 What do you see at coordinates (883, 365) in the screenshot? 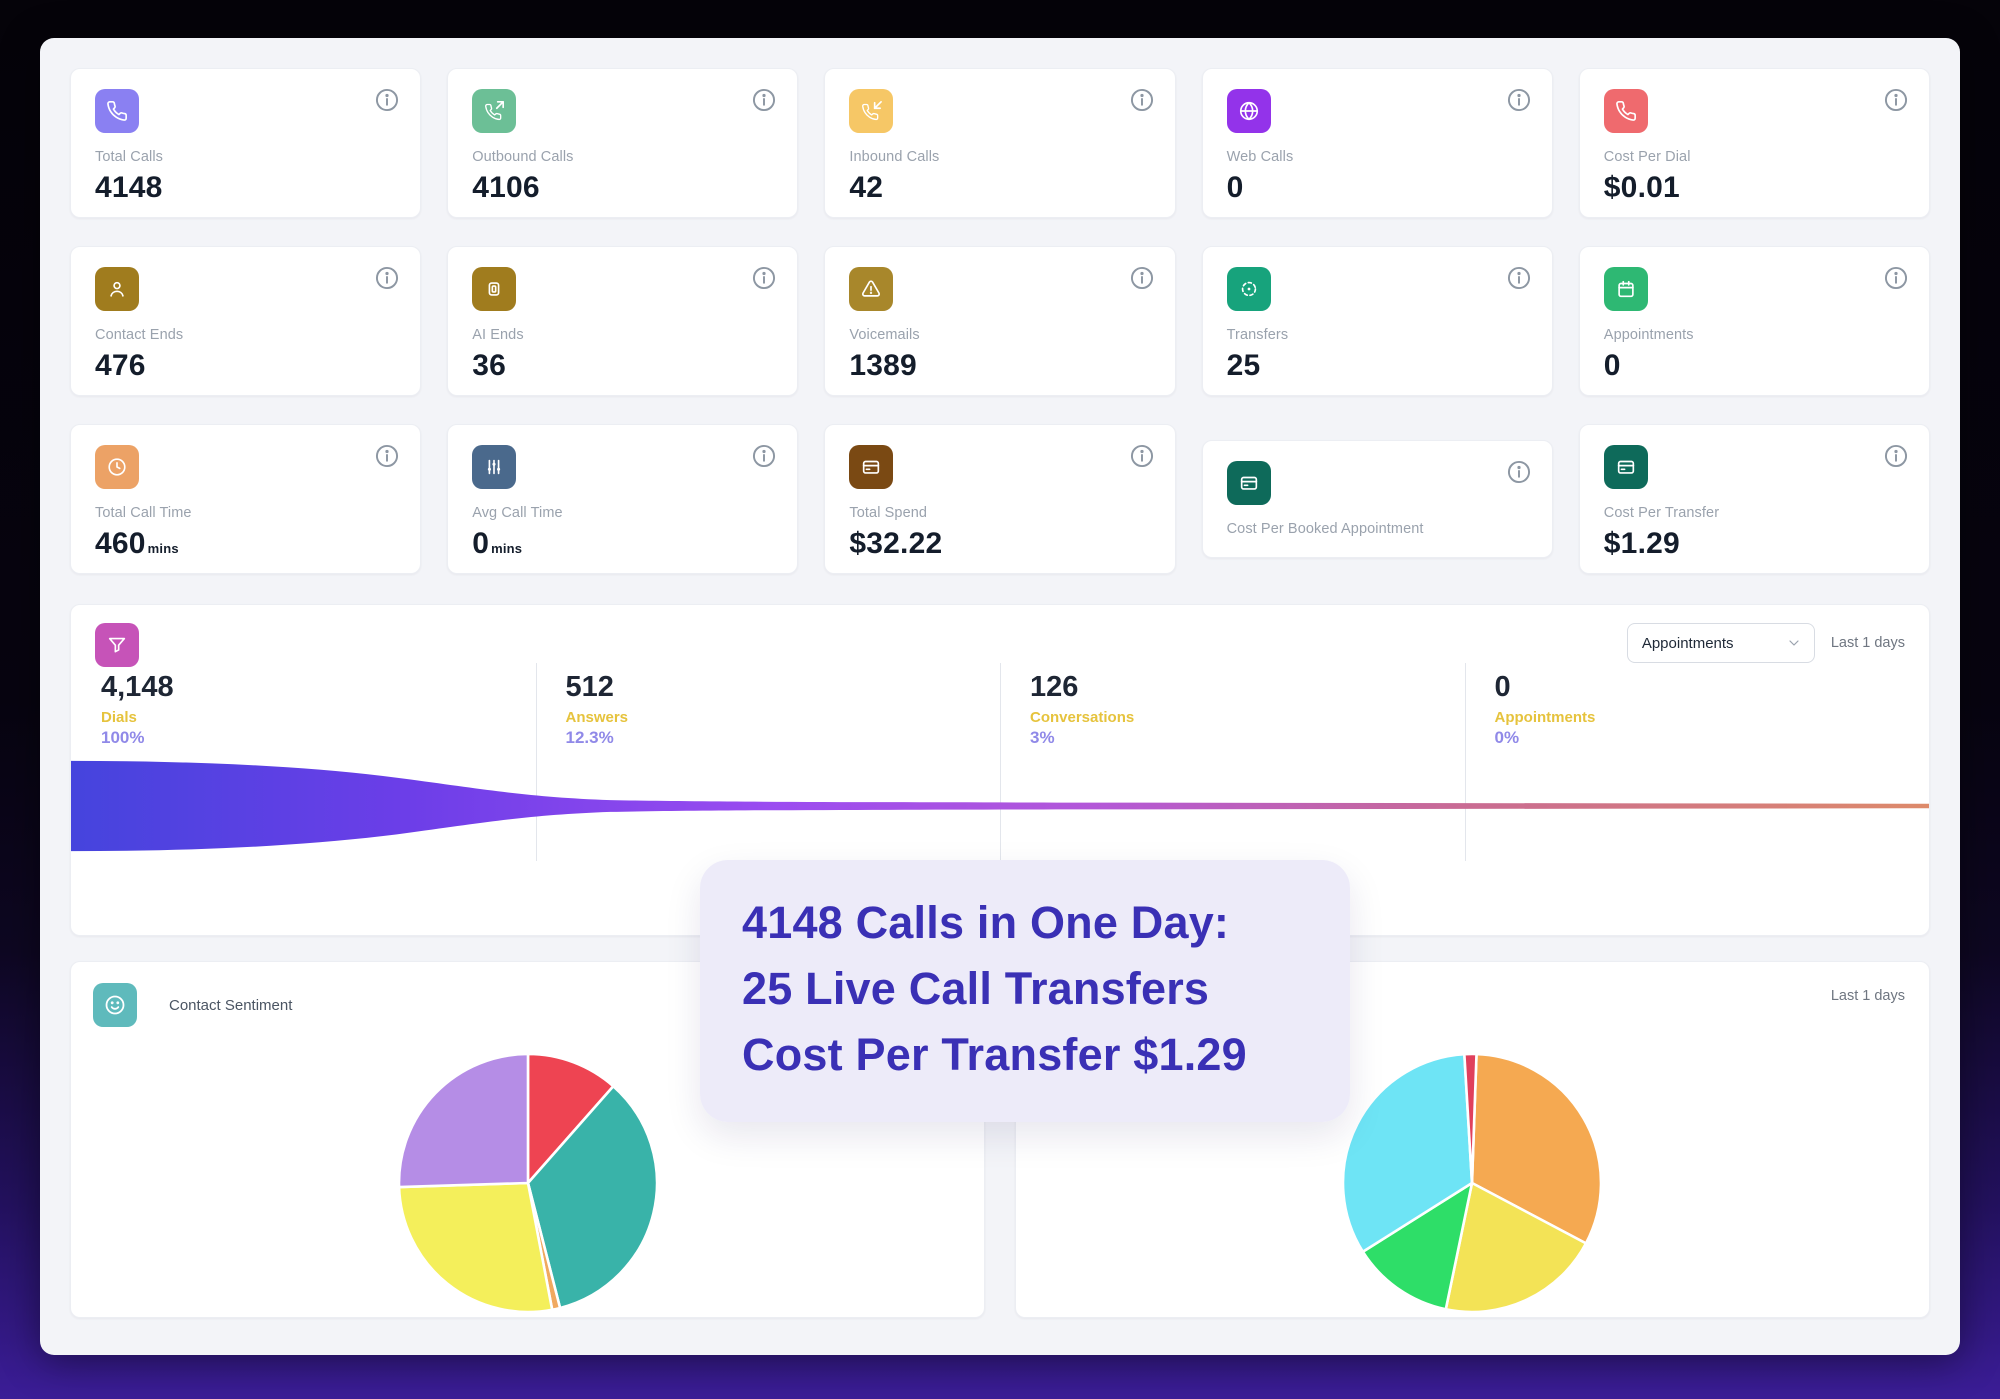
I see `stat-card-value: 1389` at bounding box center [883, 365].